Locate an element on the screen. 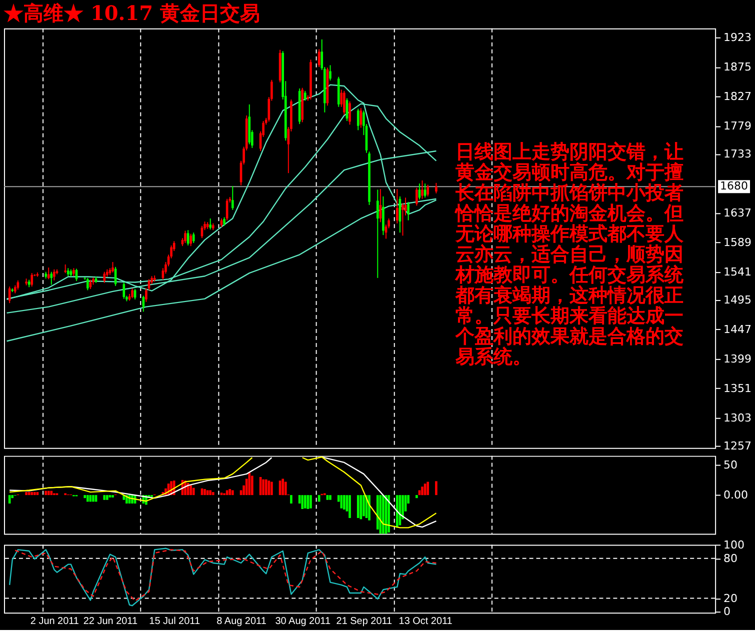  y-tick-label: 1399 is located at coordinates (738, 359).